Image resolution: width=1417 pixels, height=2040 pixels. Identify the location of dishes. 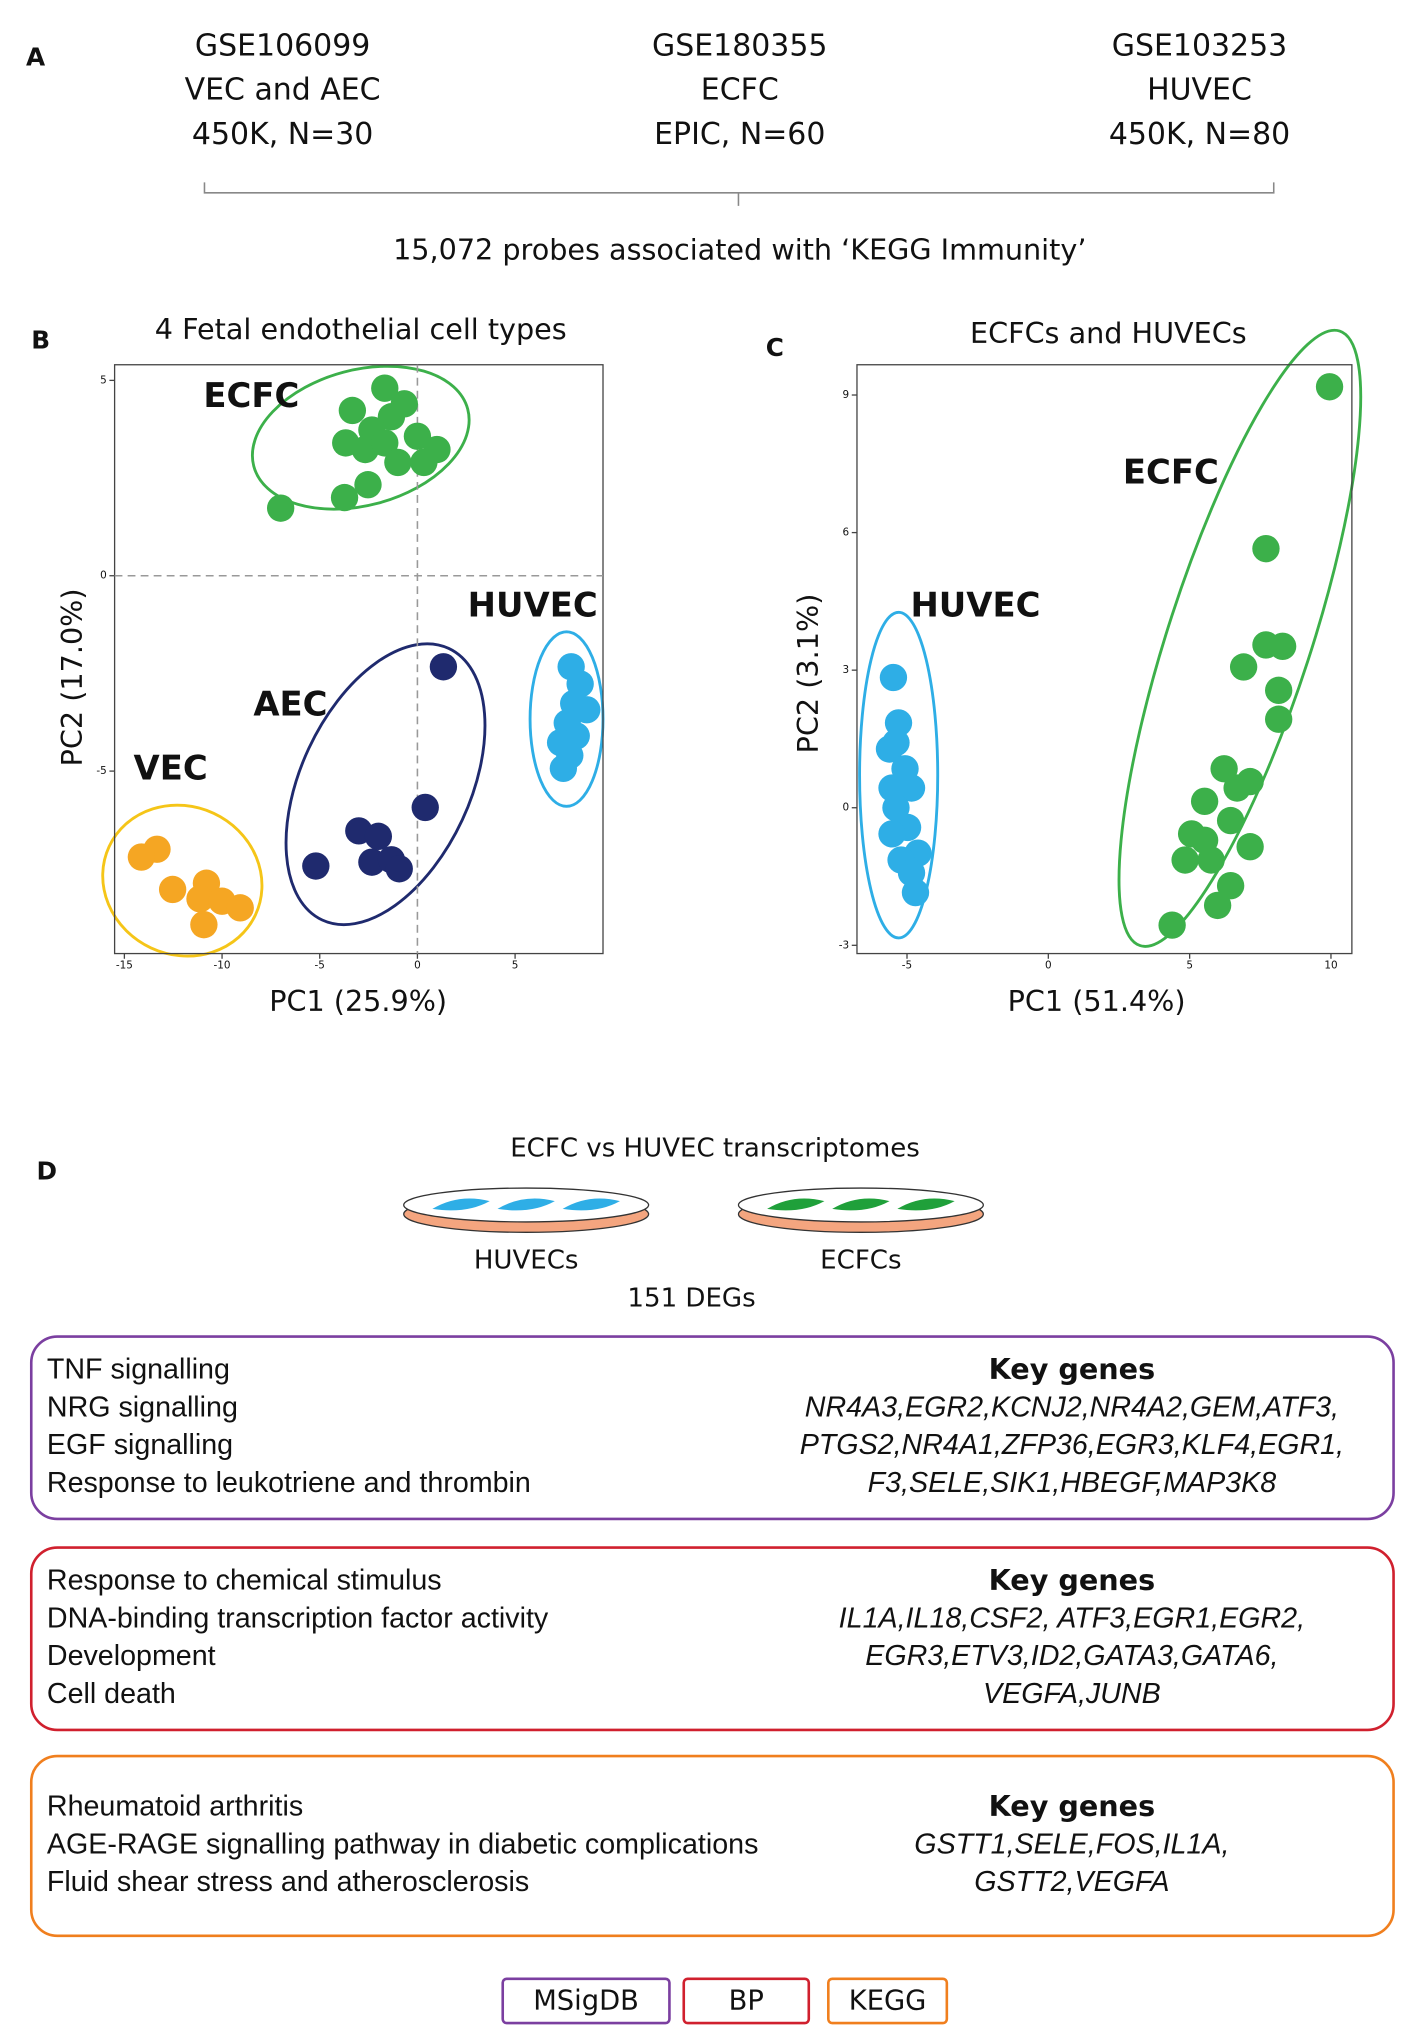
(693, 1210).